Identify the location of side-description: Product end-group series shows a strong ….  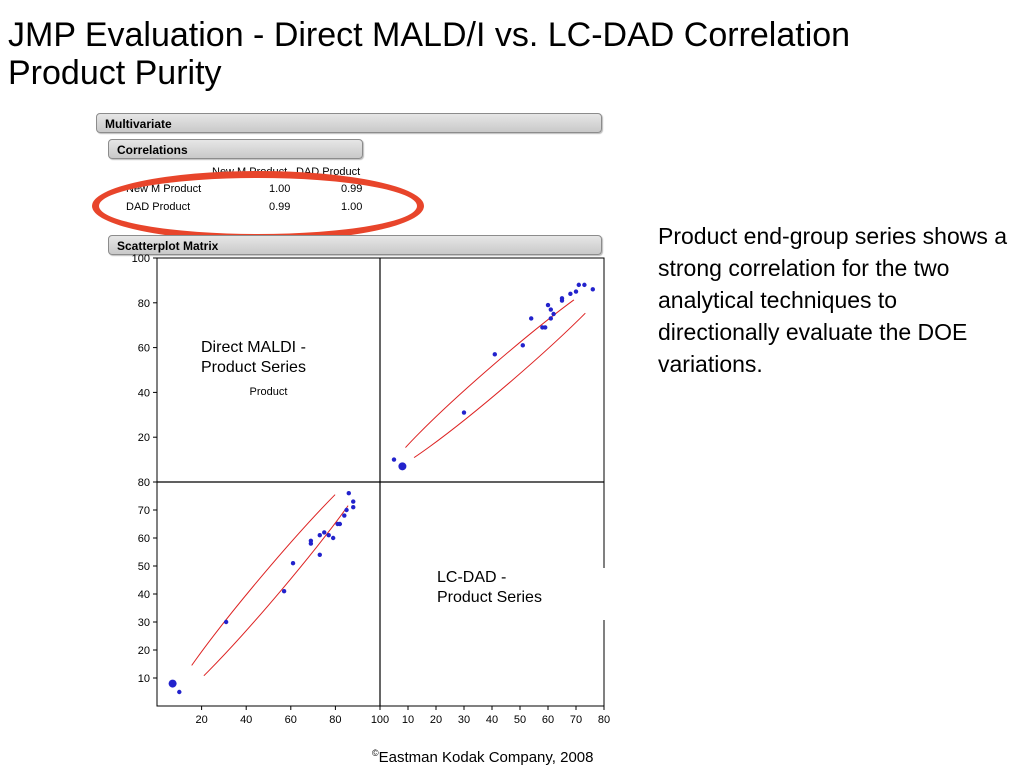
(833, 300).